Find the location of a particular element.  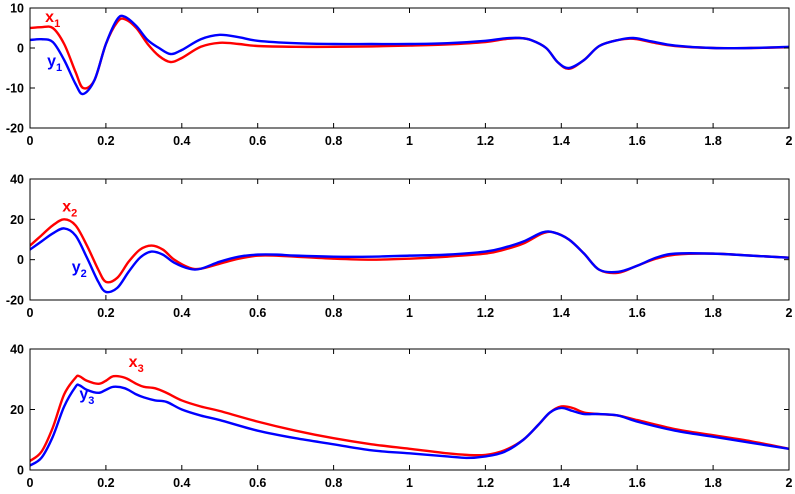

series-line-y2 is located at coordinates (409, 260).